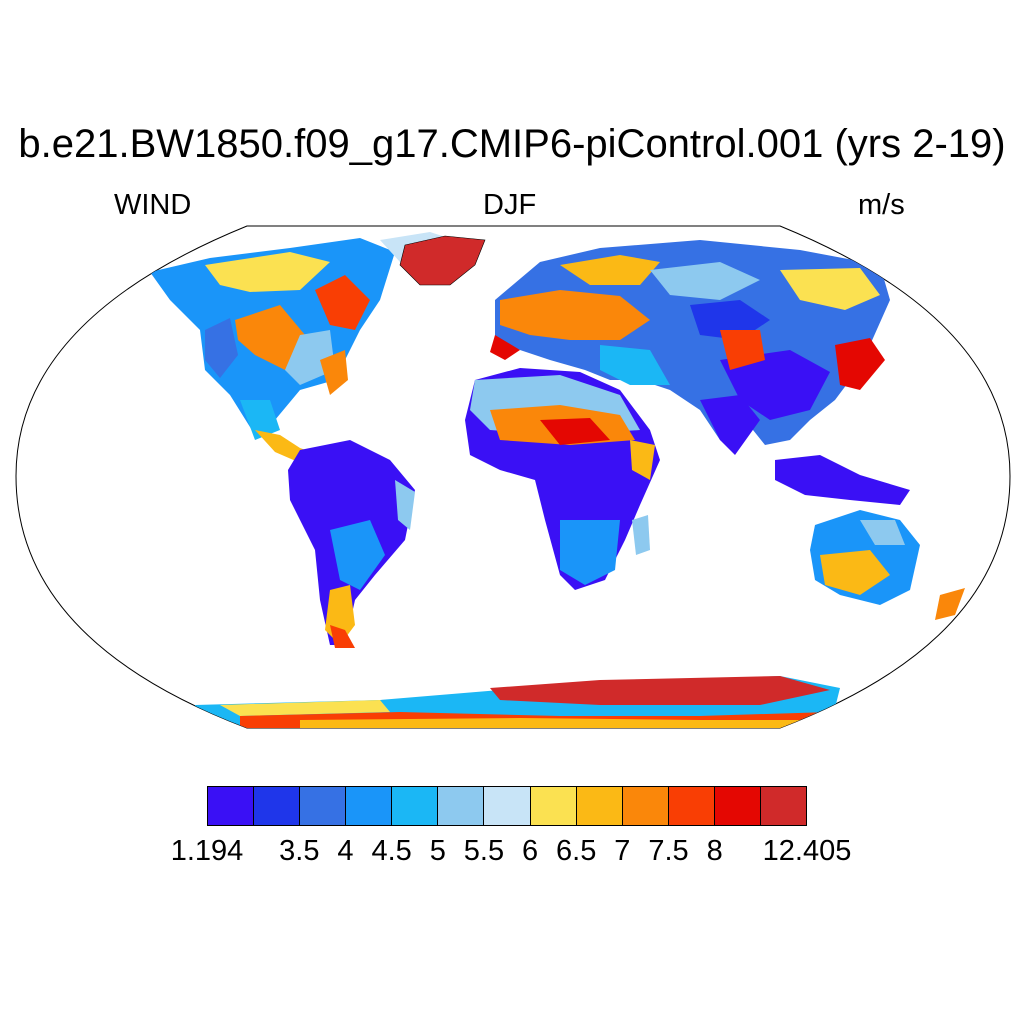 The image size is (1024, 1024). Describe the element at coordinates (345, 851) in the screenshot. I see `colorbar-label: 4` at that location.